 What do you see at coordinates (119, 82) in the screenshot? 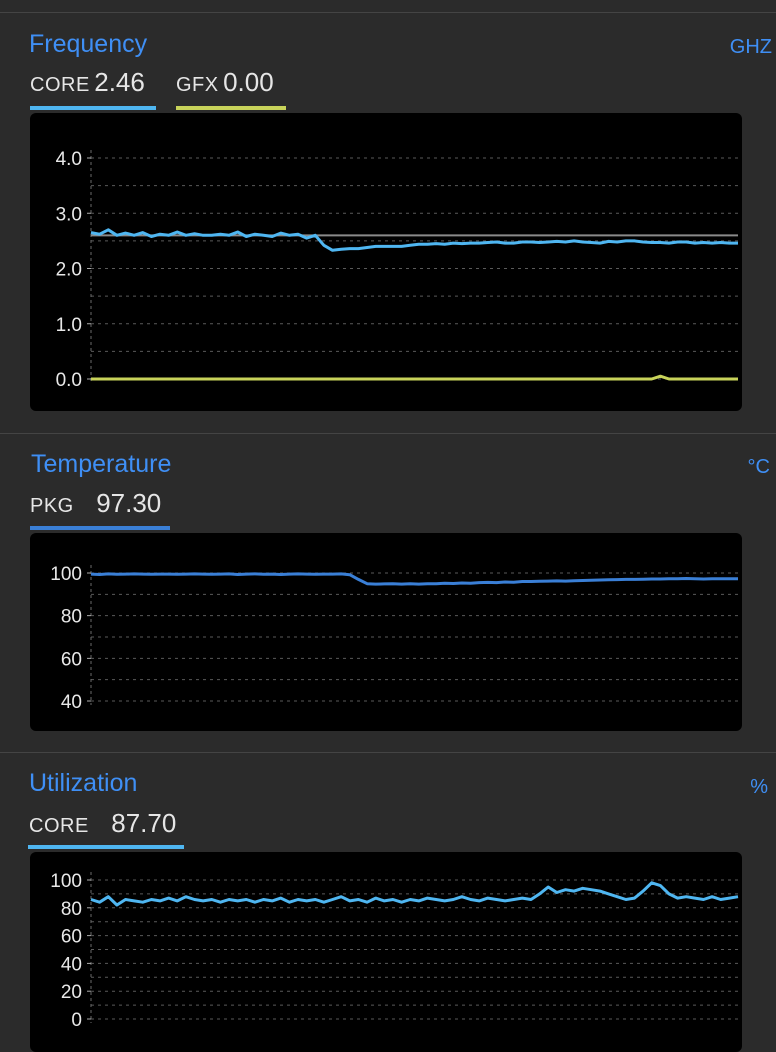
I see `core-frequency-value: 2.46` at bounding box center [119, 82].